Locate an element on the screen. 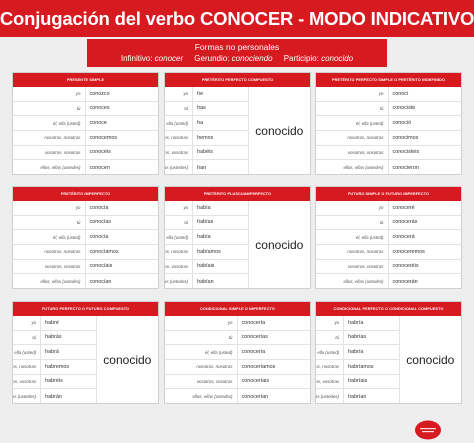  verb-form-cell: conociste is located at coordinates (404, 108).